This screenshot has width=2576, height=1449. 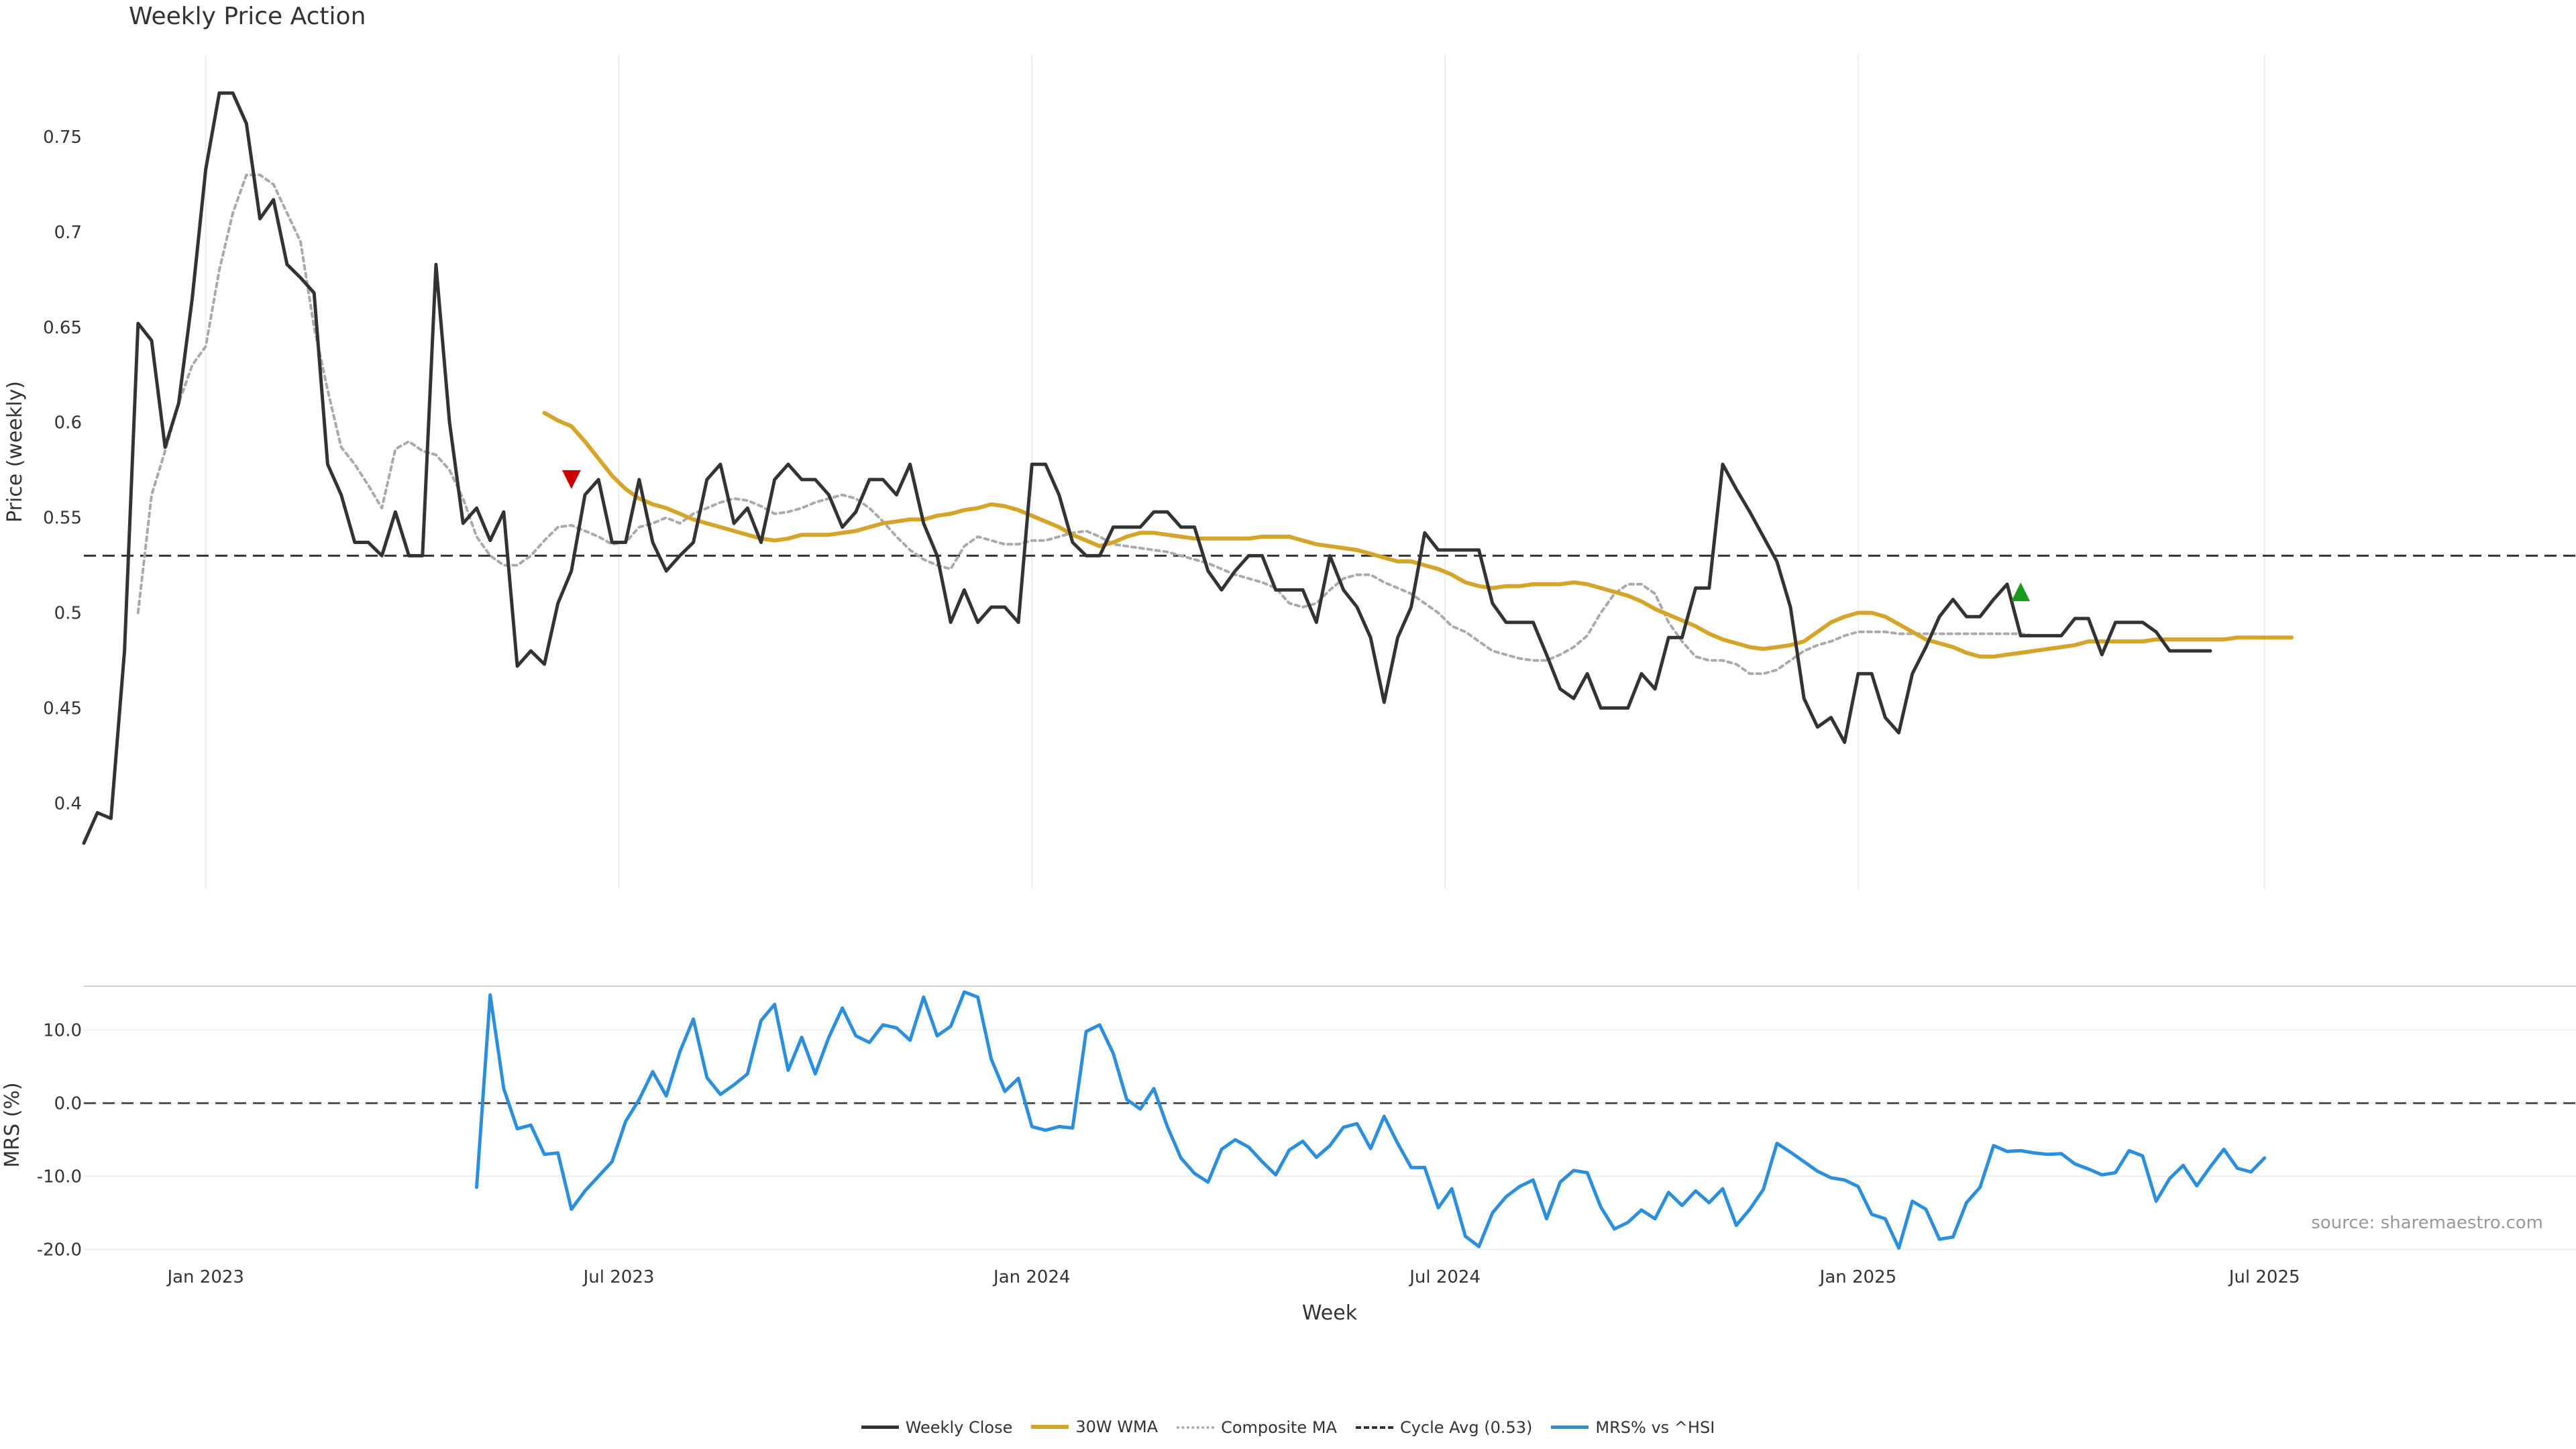 What do you see at coordinates (2427, 1223) in the screenshot?
I see `source-label: source: sharemaestro.com` at bounding box center [2427, 1223].